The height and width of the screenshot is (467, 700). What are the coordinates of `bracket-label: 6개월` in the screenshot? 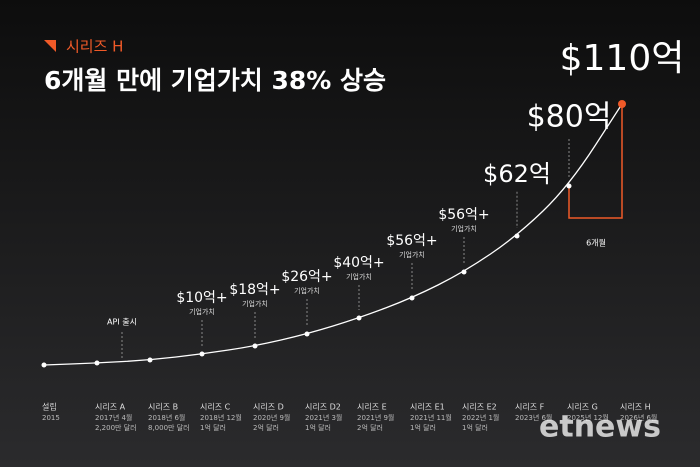 It's located at (596, 243).